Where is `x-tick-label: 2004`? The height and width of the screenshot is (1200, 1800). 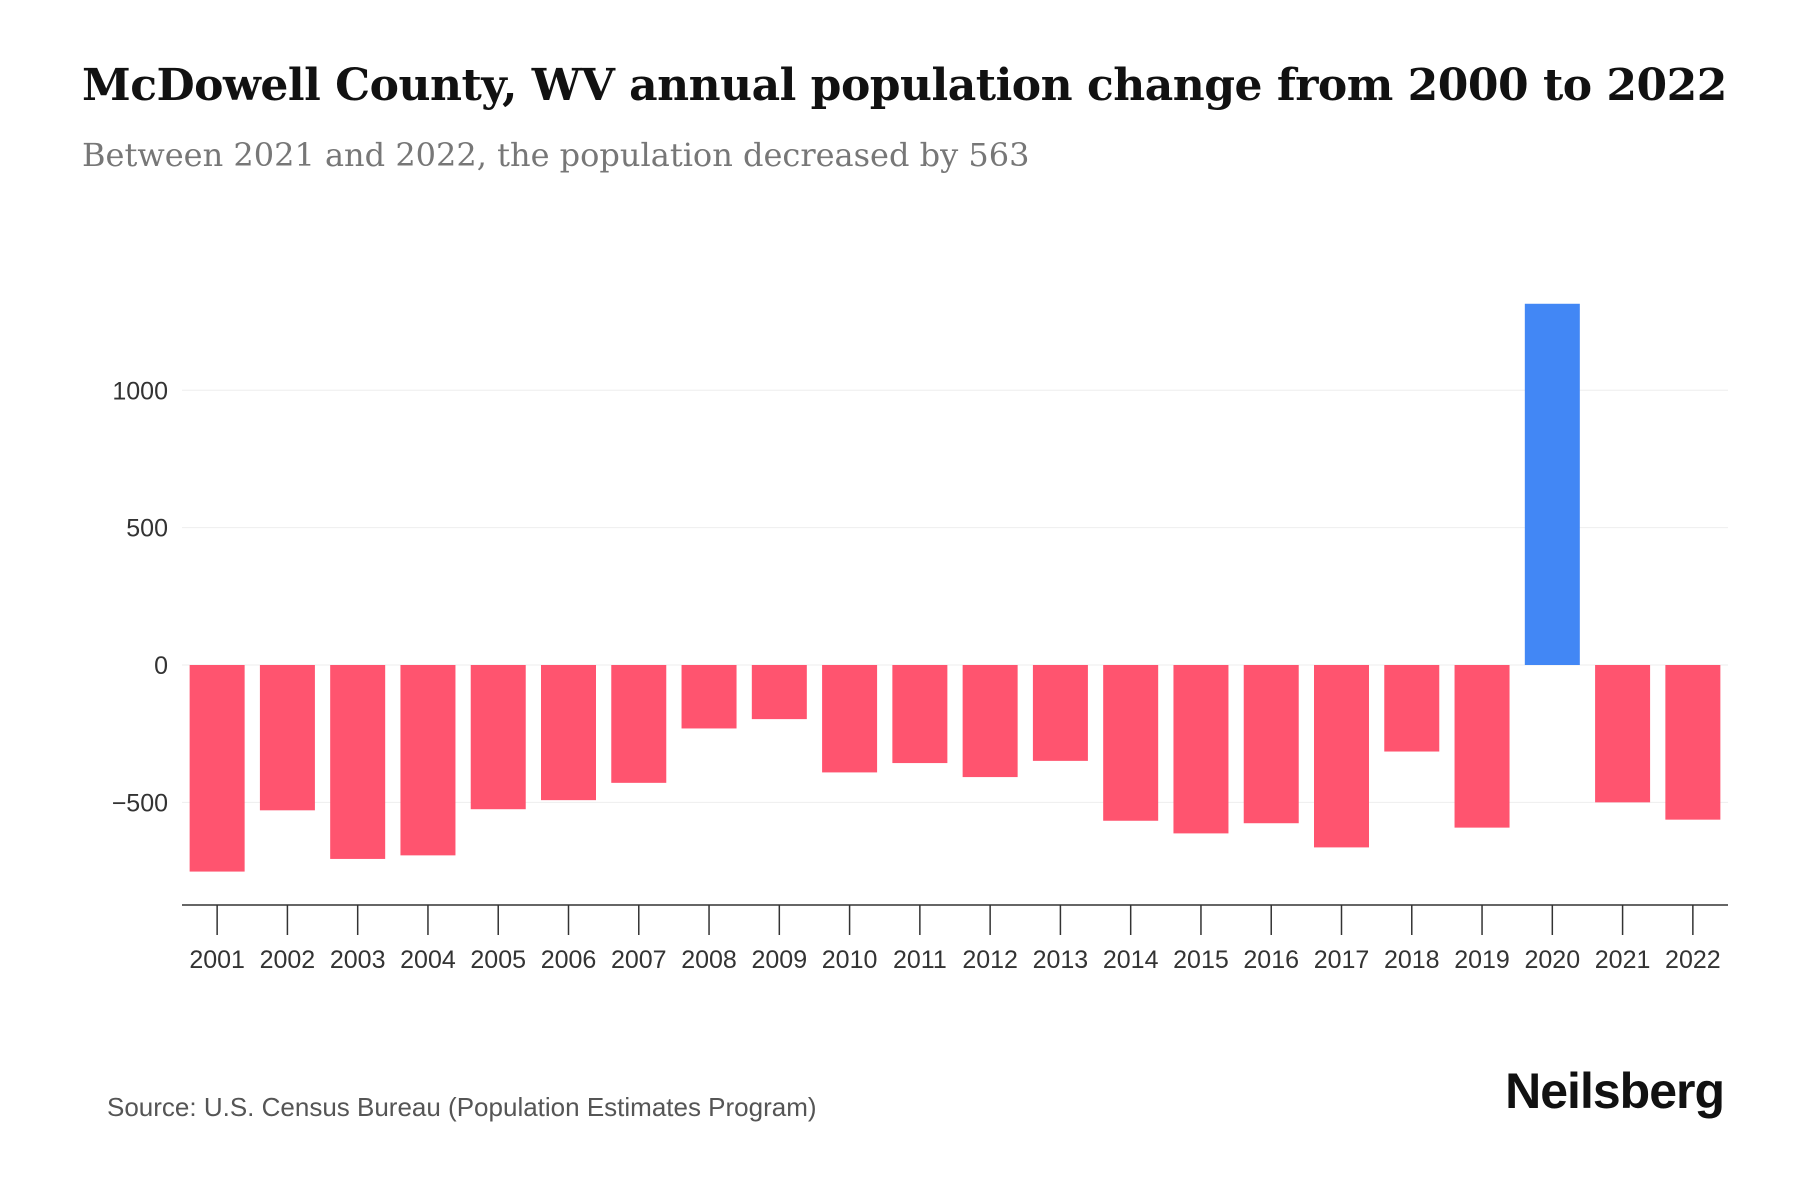 x-tick-label: 2004 is located at coordinates (428, 960).